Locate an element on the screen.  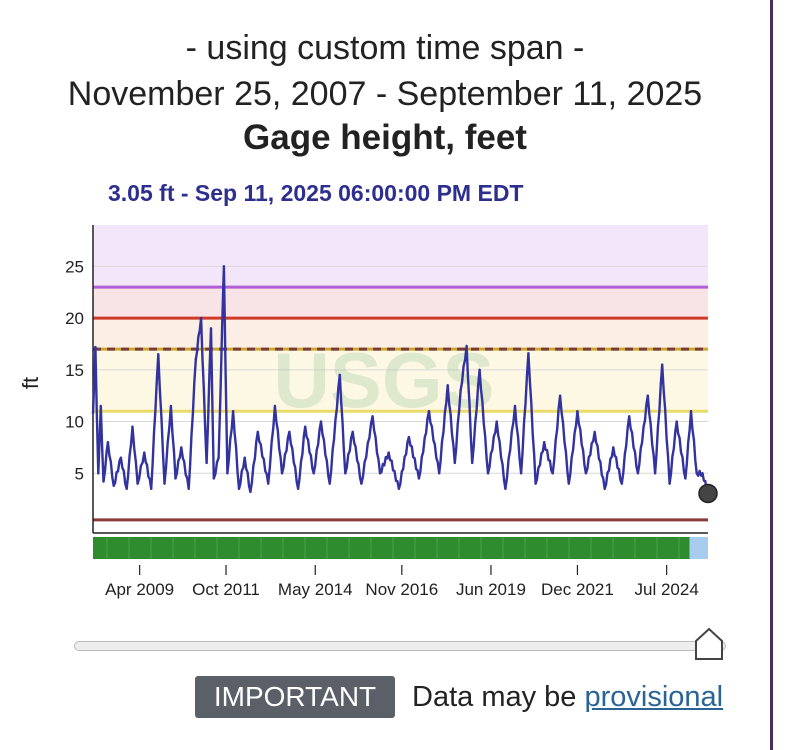
latest-reading: 3.05 ft - Sep 11, 2025 06:00:00 PM EDT is located at coordinates (316, 193).